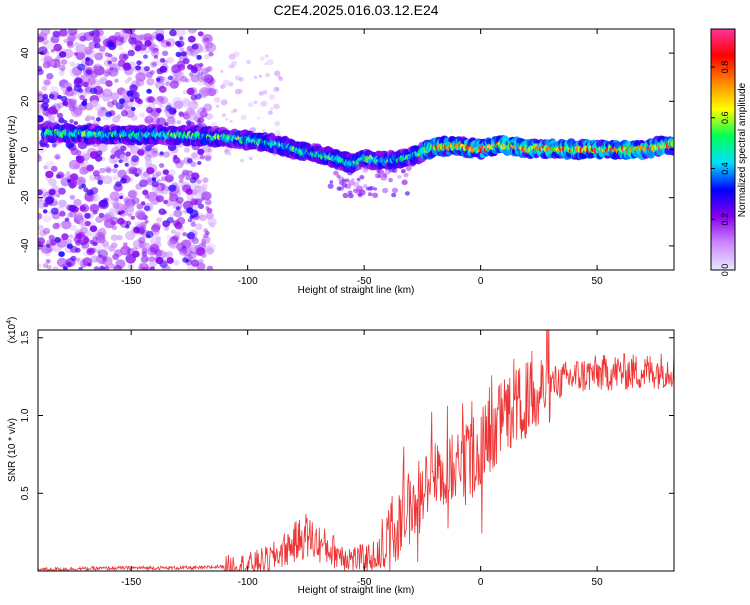  What do you see at coordinates (720, 168) in the screenshot?
I see `colorbar-ticks: 0.0 0.2 0.4 0.6 0.8` at bounding box center [720, 168].